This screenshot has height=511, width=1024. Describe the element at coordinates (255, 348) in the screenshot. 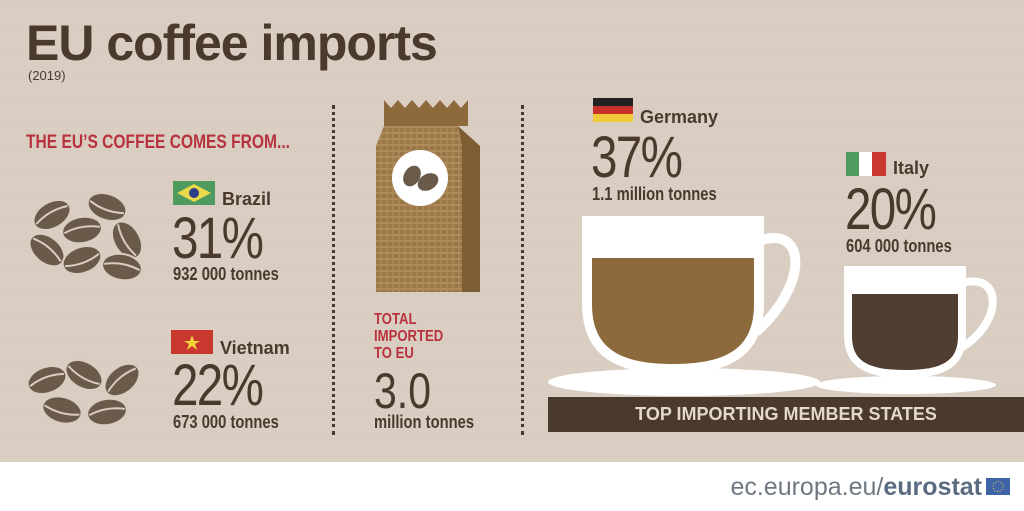

I see `origin-country: Vietnam` at that location.